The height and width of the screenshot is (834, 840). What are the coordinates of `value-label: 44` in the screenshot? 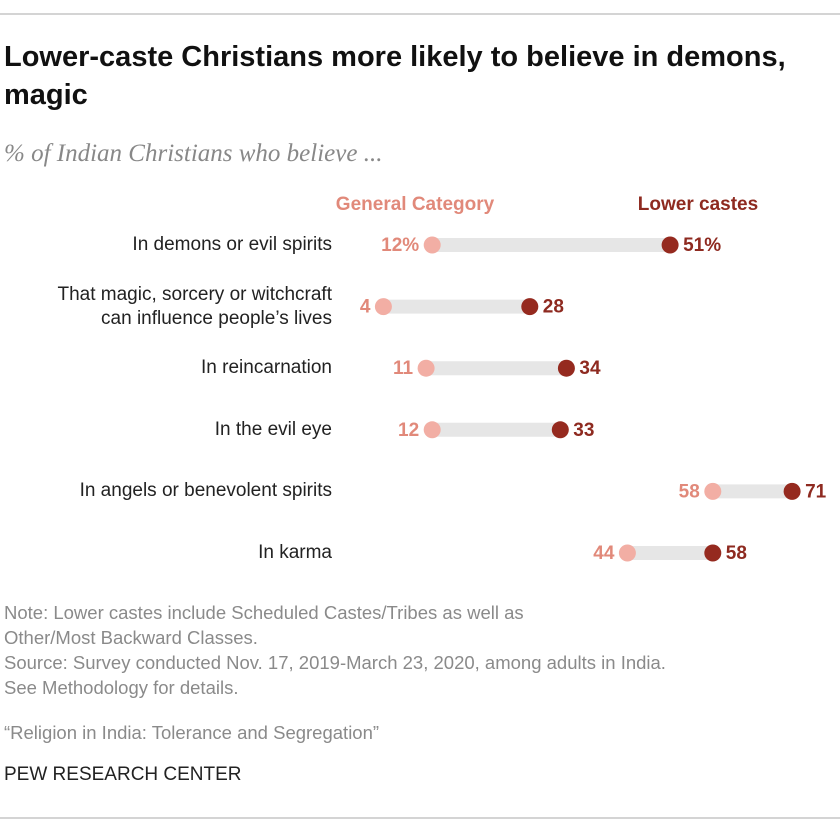 It's located at (604, 553).